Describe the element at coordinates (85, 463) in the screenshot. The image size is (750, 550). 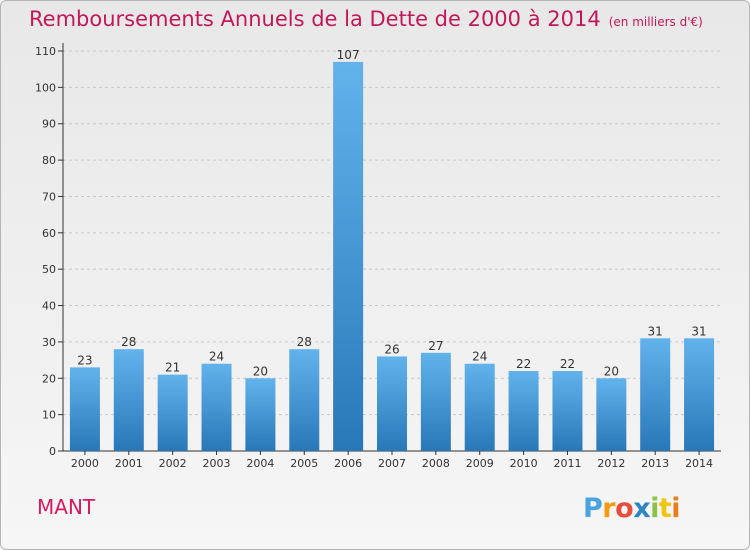
I see `x-tick-label: 2000` at that location.